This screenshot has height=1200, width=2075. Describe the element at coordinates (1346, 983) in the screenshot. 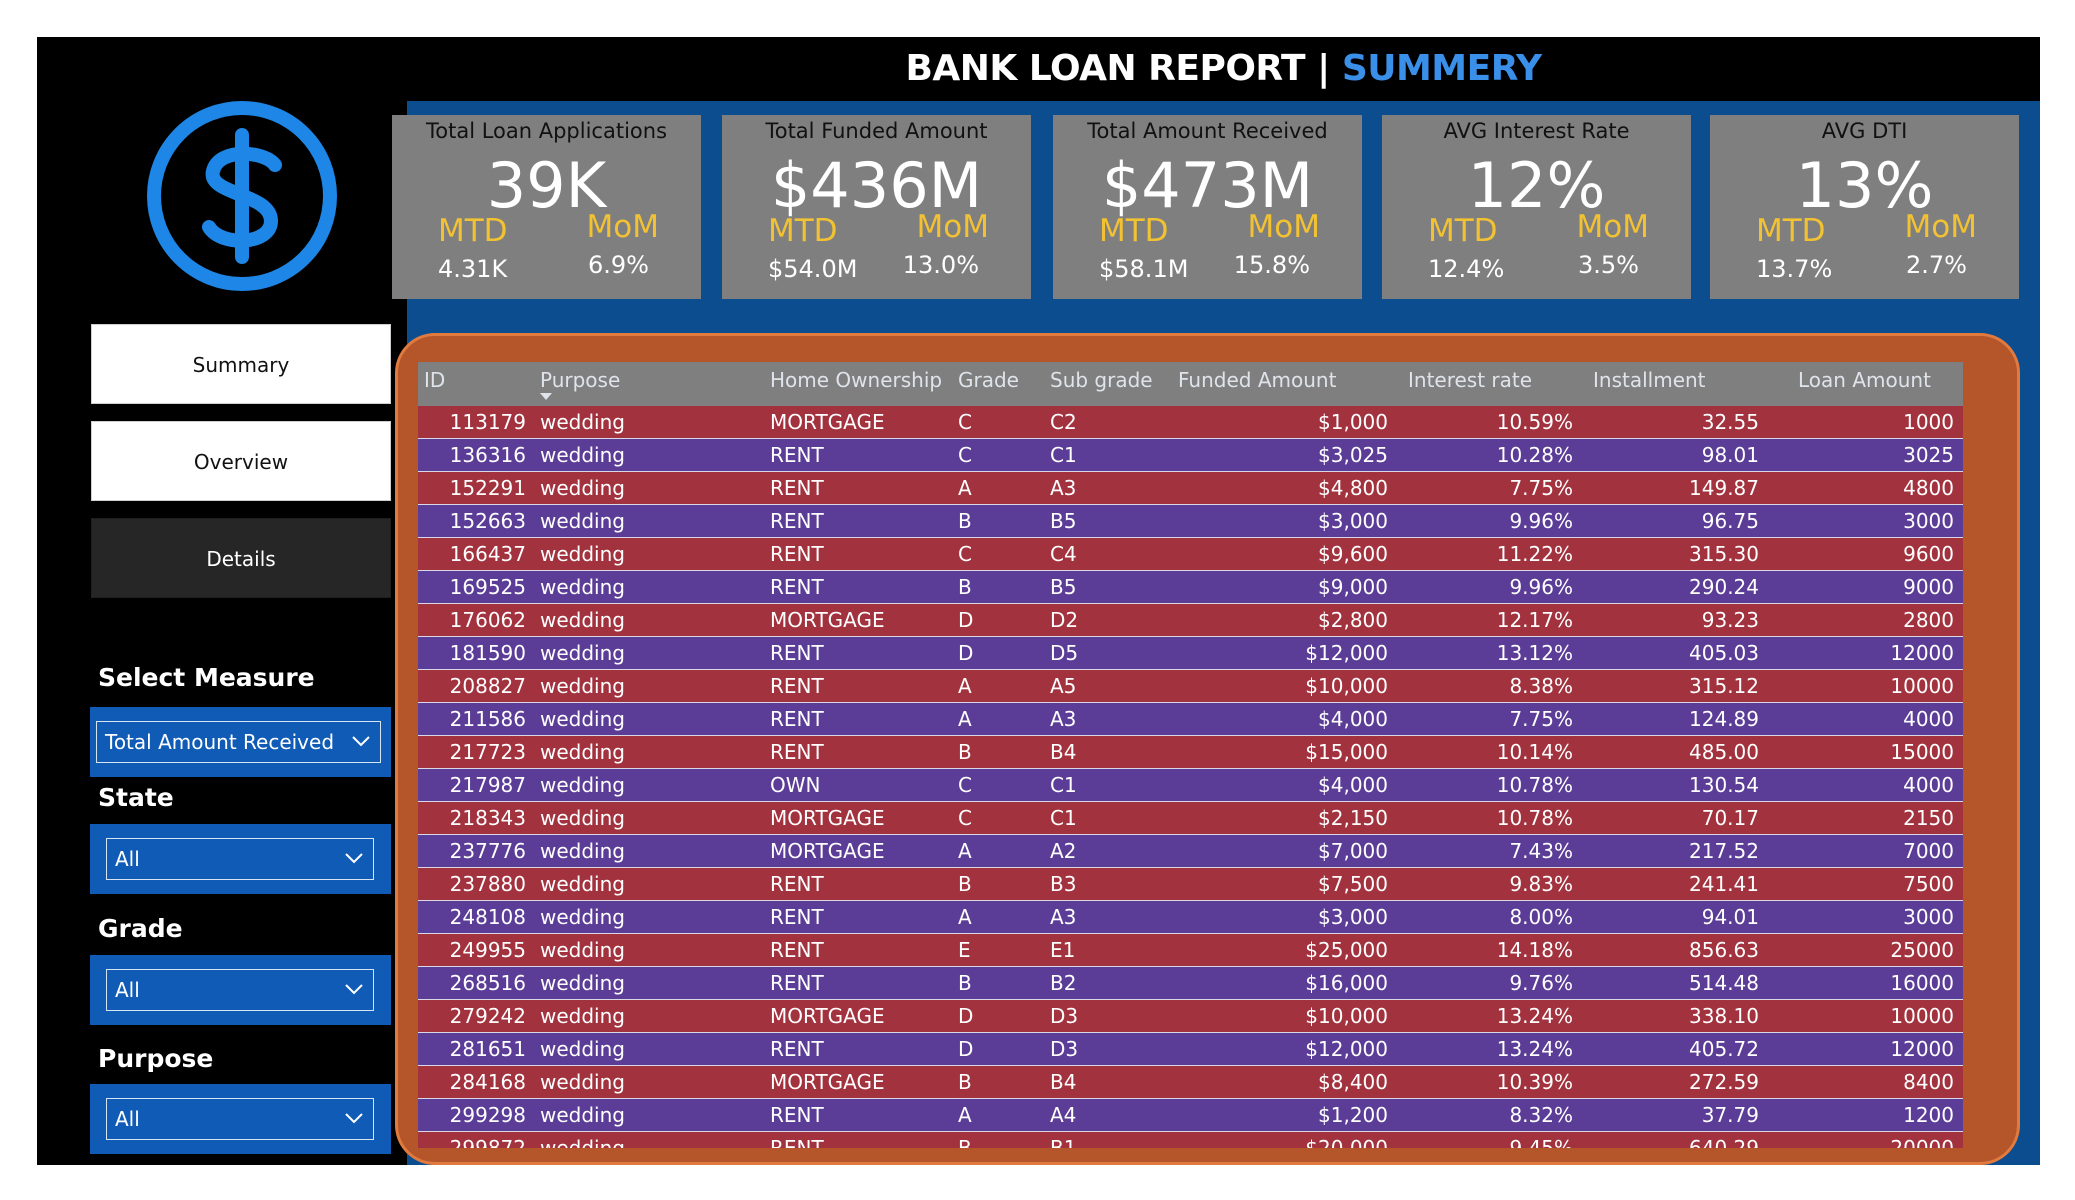

I see `cell-funded-amount: $16,000` at that location.